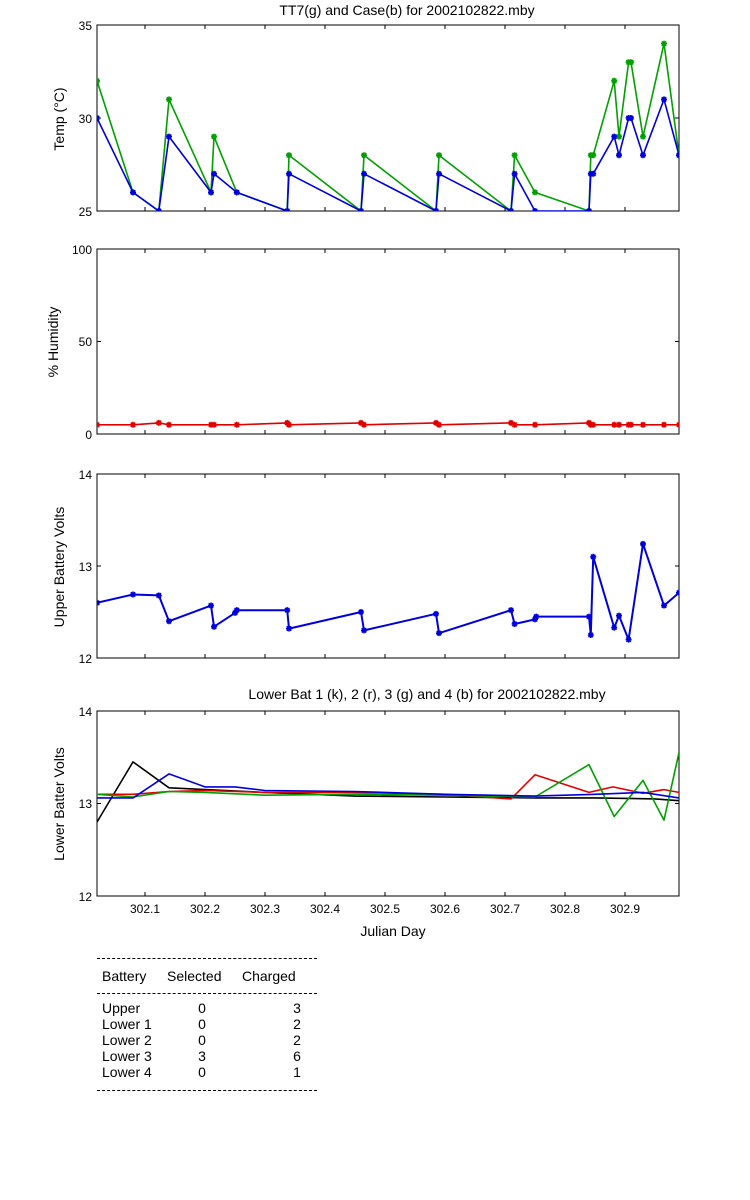  I want to click on battery-name: Lower 2, so click(127, 1040).